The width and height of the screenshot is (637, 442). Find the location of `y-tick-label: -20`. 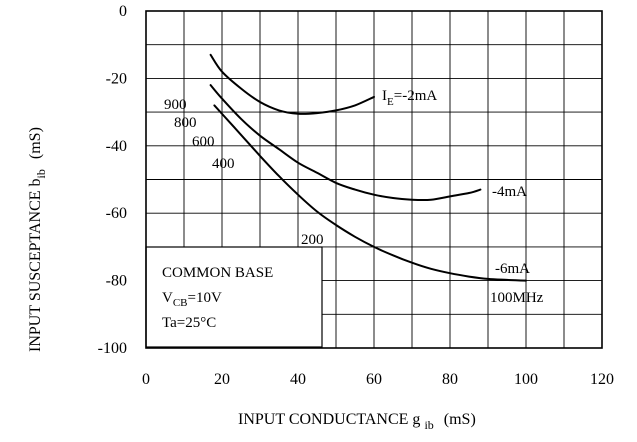

y-tick-label: -20 is located at coordinates (116, 78).